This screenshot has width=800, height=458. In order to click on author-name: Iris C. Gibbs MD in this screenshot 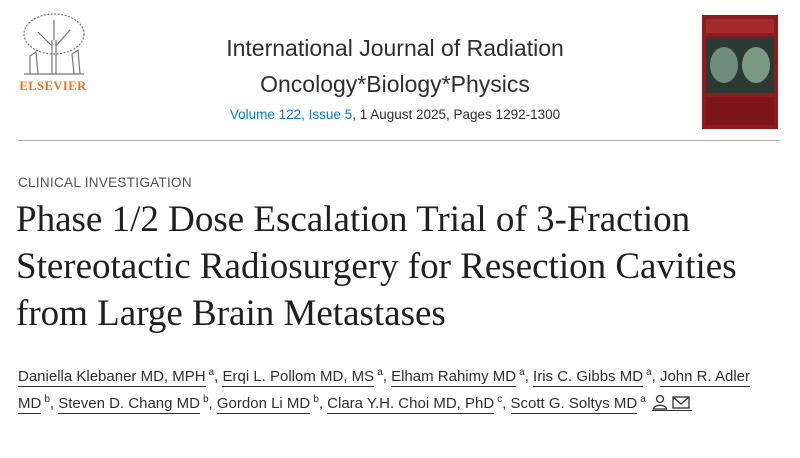, I will do `click(588, 377)`.